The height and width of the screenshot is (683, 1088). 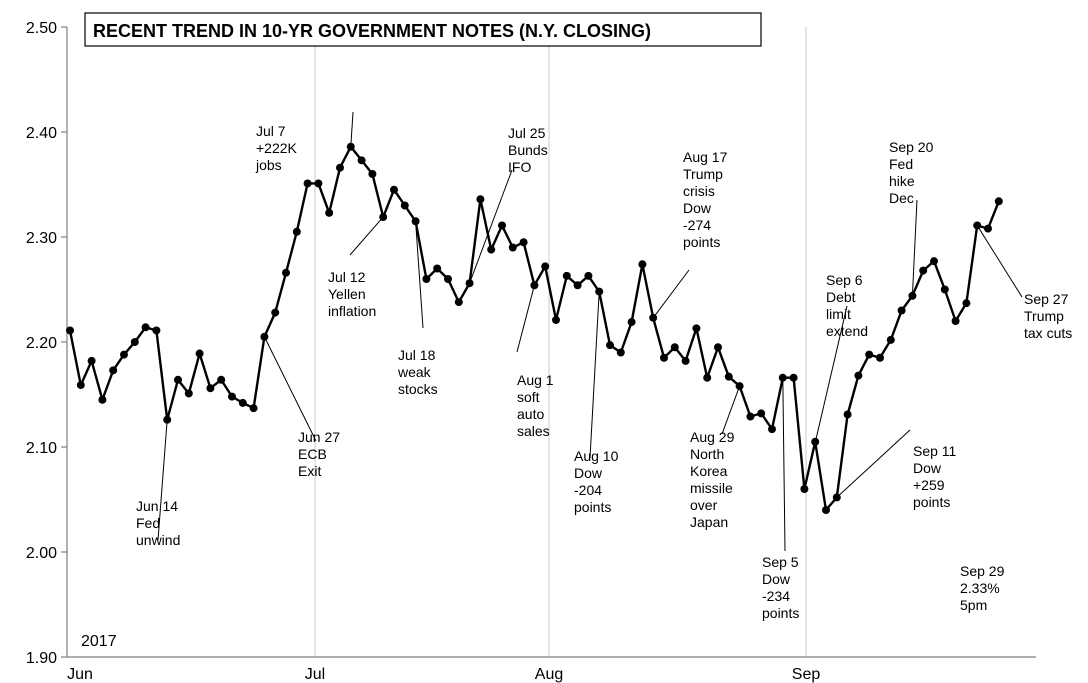 What do you see at coordinates (712, 479) in the screenshot?
I see `annotation-label: Aug 29 North Korea missile over Japan` at bounding box center [712, 479].